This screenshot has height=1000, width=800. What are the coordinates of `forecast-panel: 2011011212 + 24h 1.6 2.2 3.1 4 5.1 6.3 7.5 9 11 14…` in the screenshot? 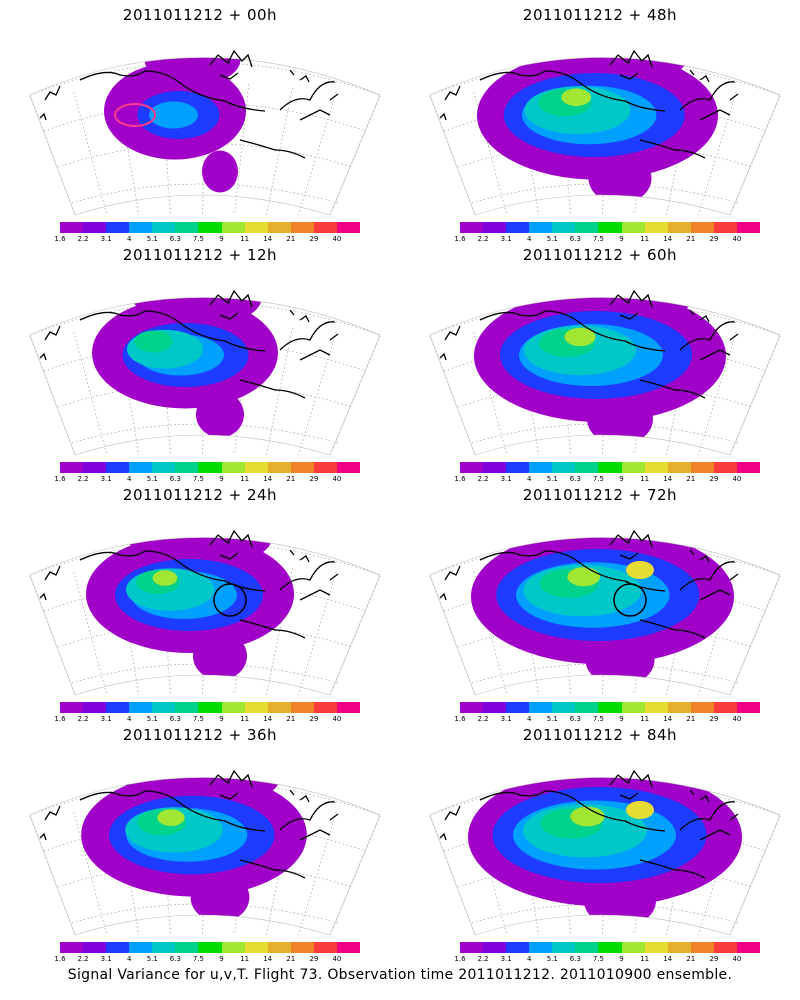 It's located at (200, 602).